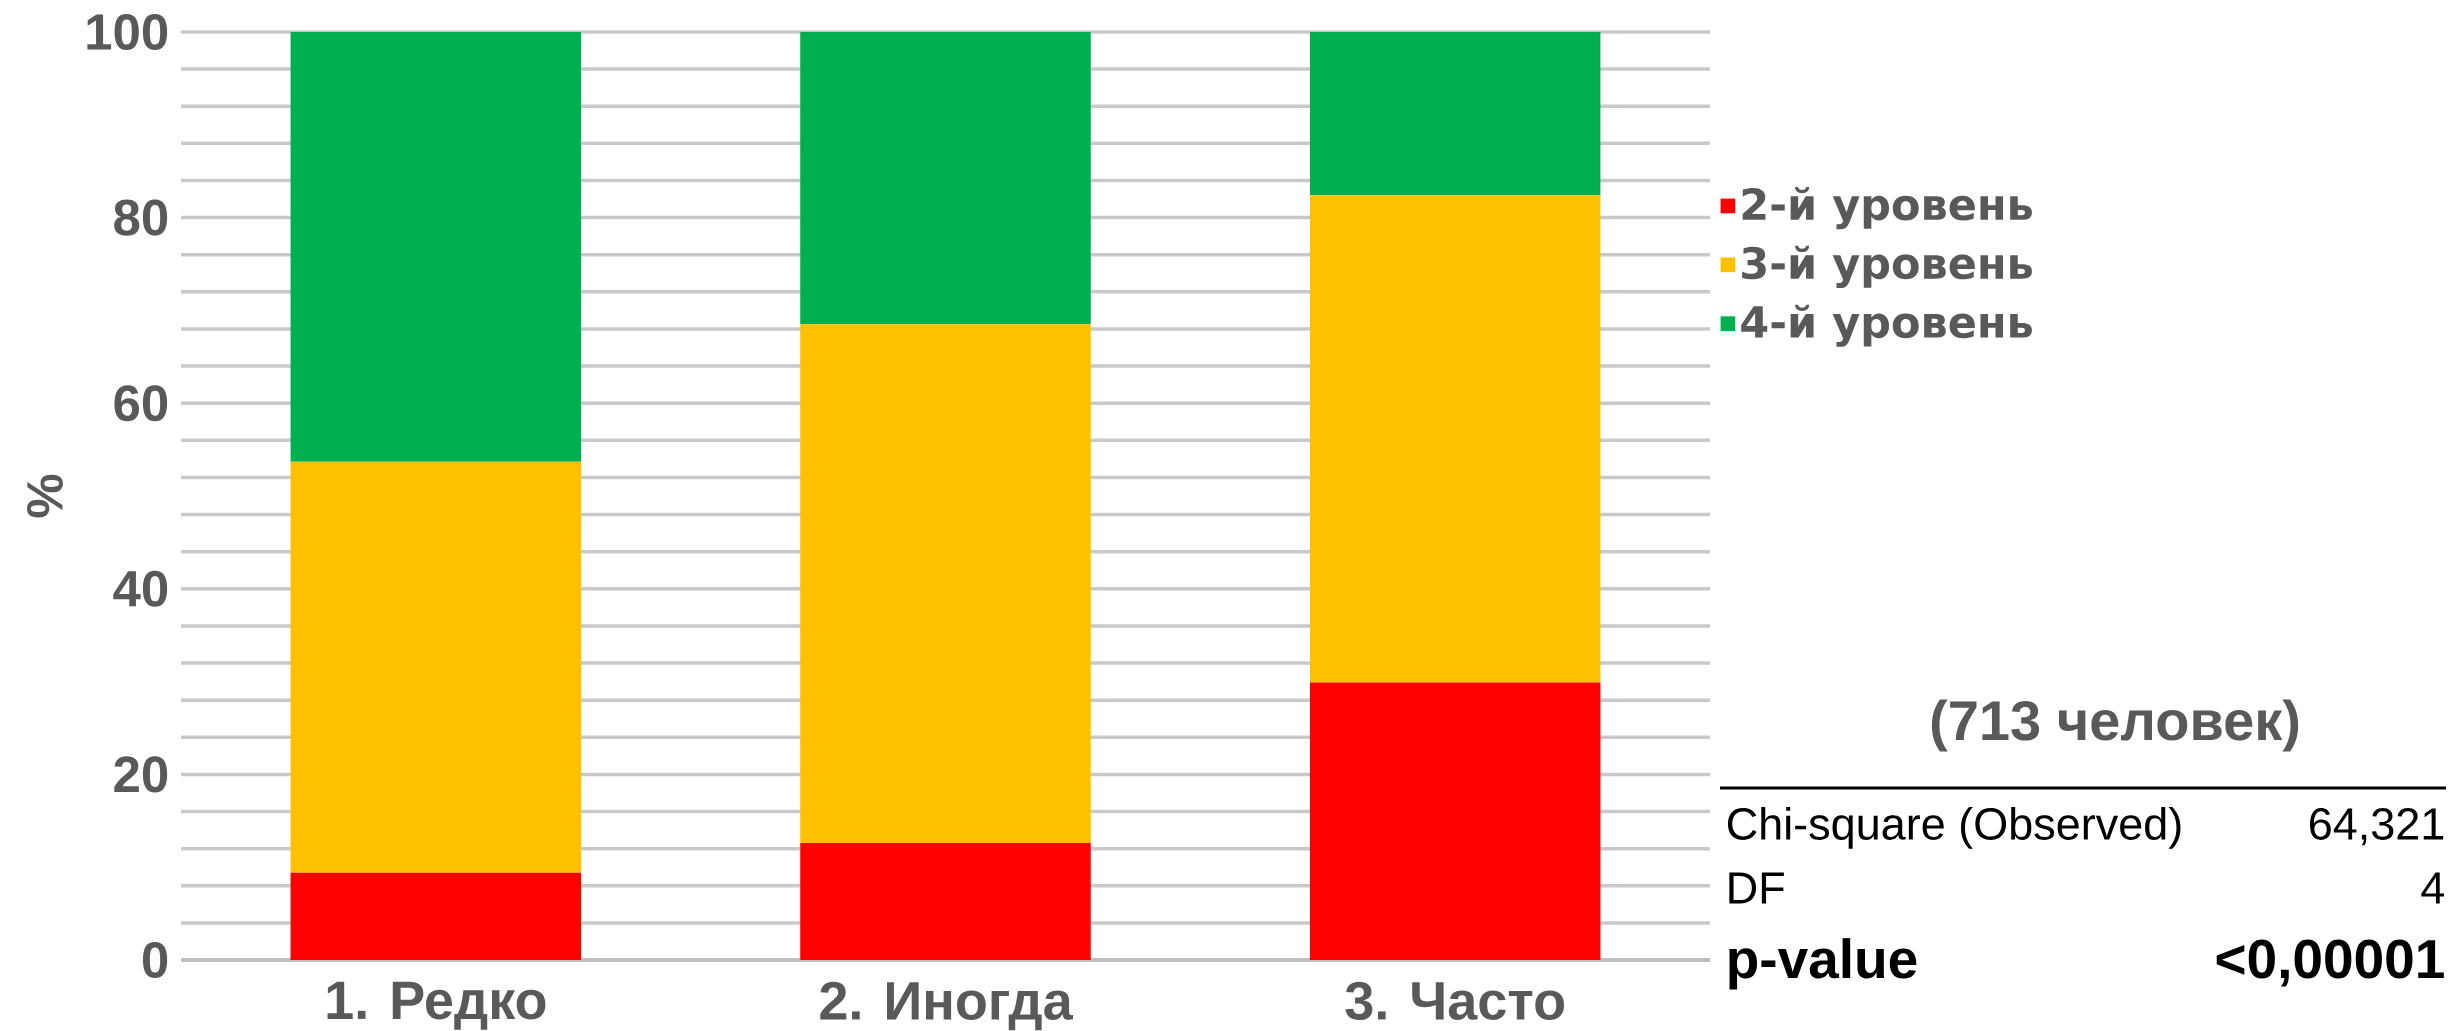  Describe the element at coordinates (141, 403) in the screenshot. I see `y-tick-label: 60` at that location.